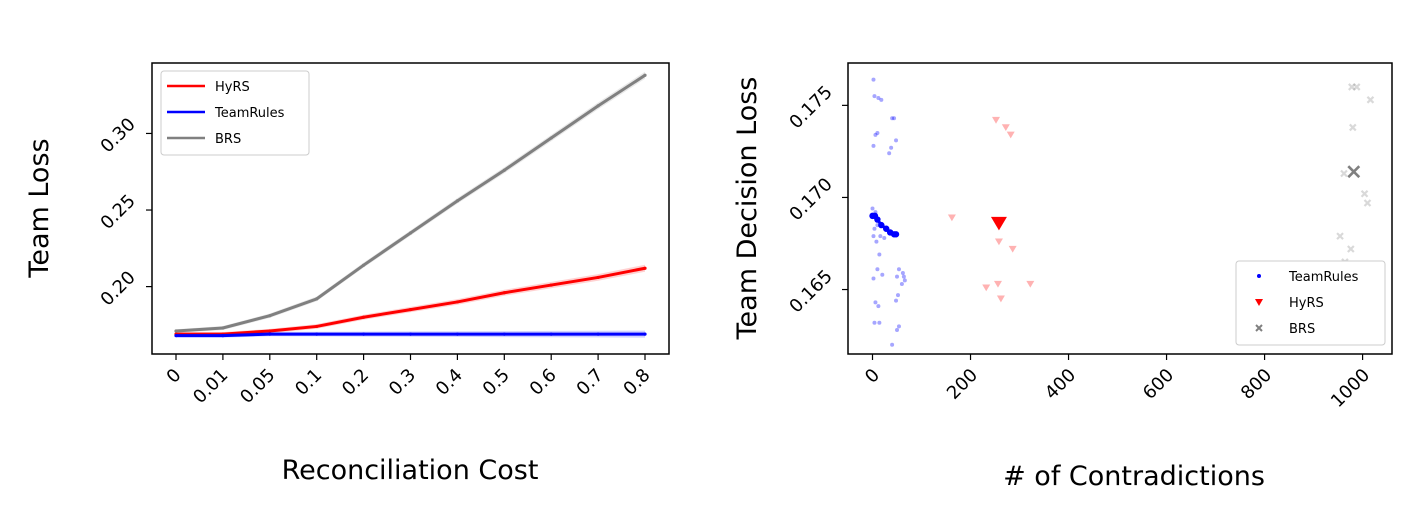 This screenshot has width=1415, height=513. I want to click on x-tick-label: 0.3, so click(402, 382).